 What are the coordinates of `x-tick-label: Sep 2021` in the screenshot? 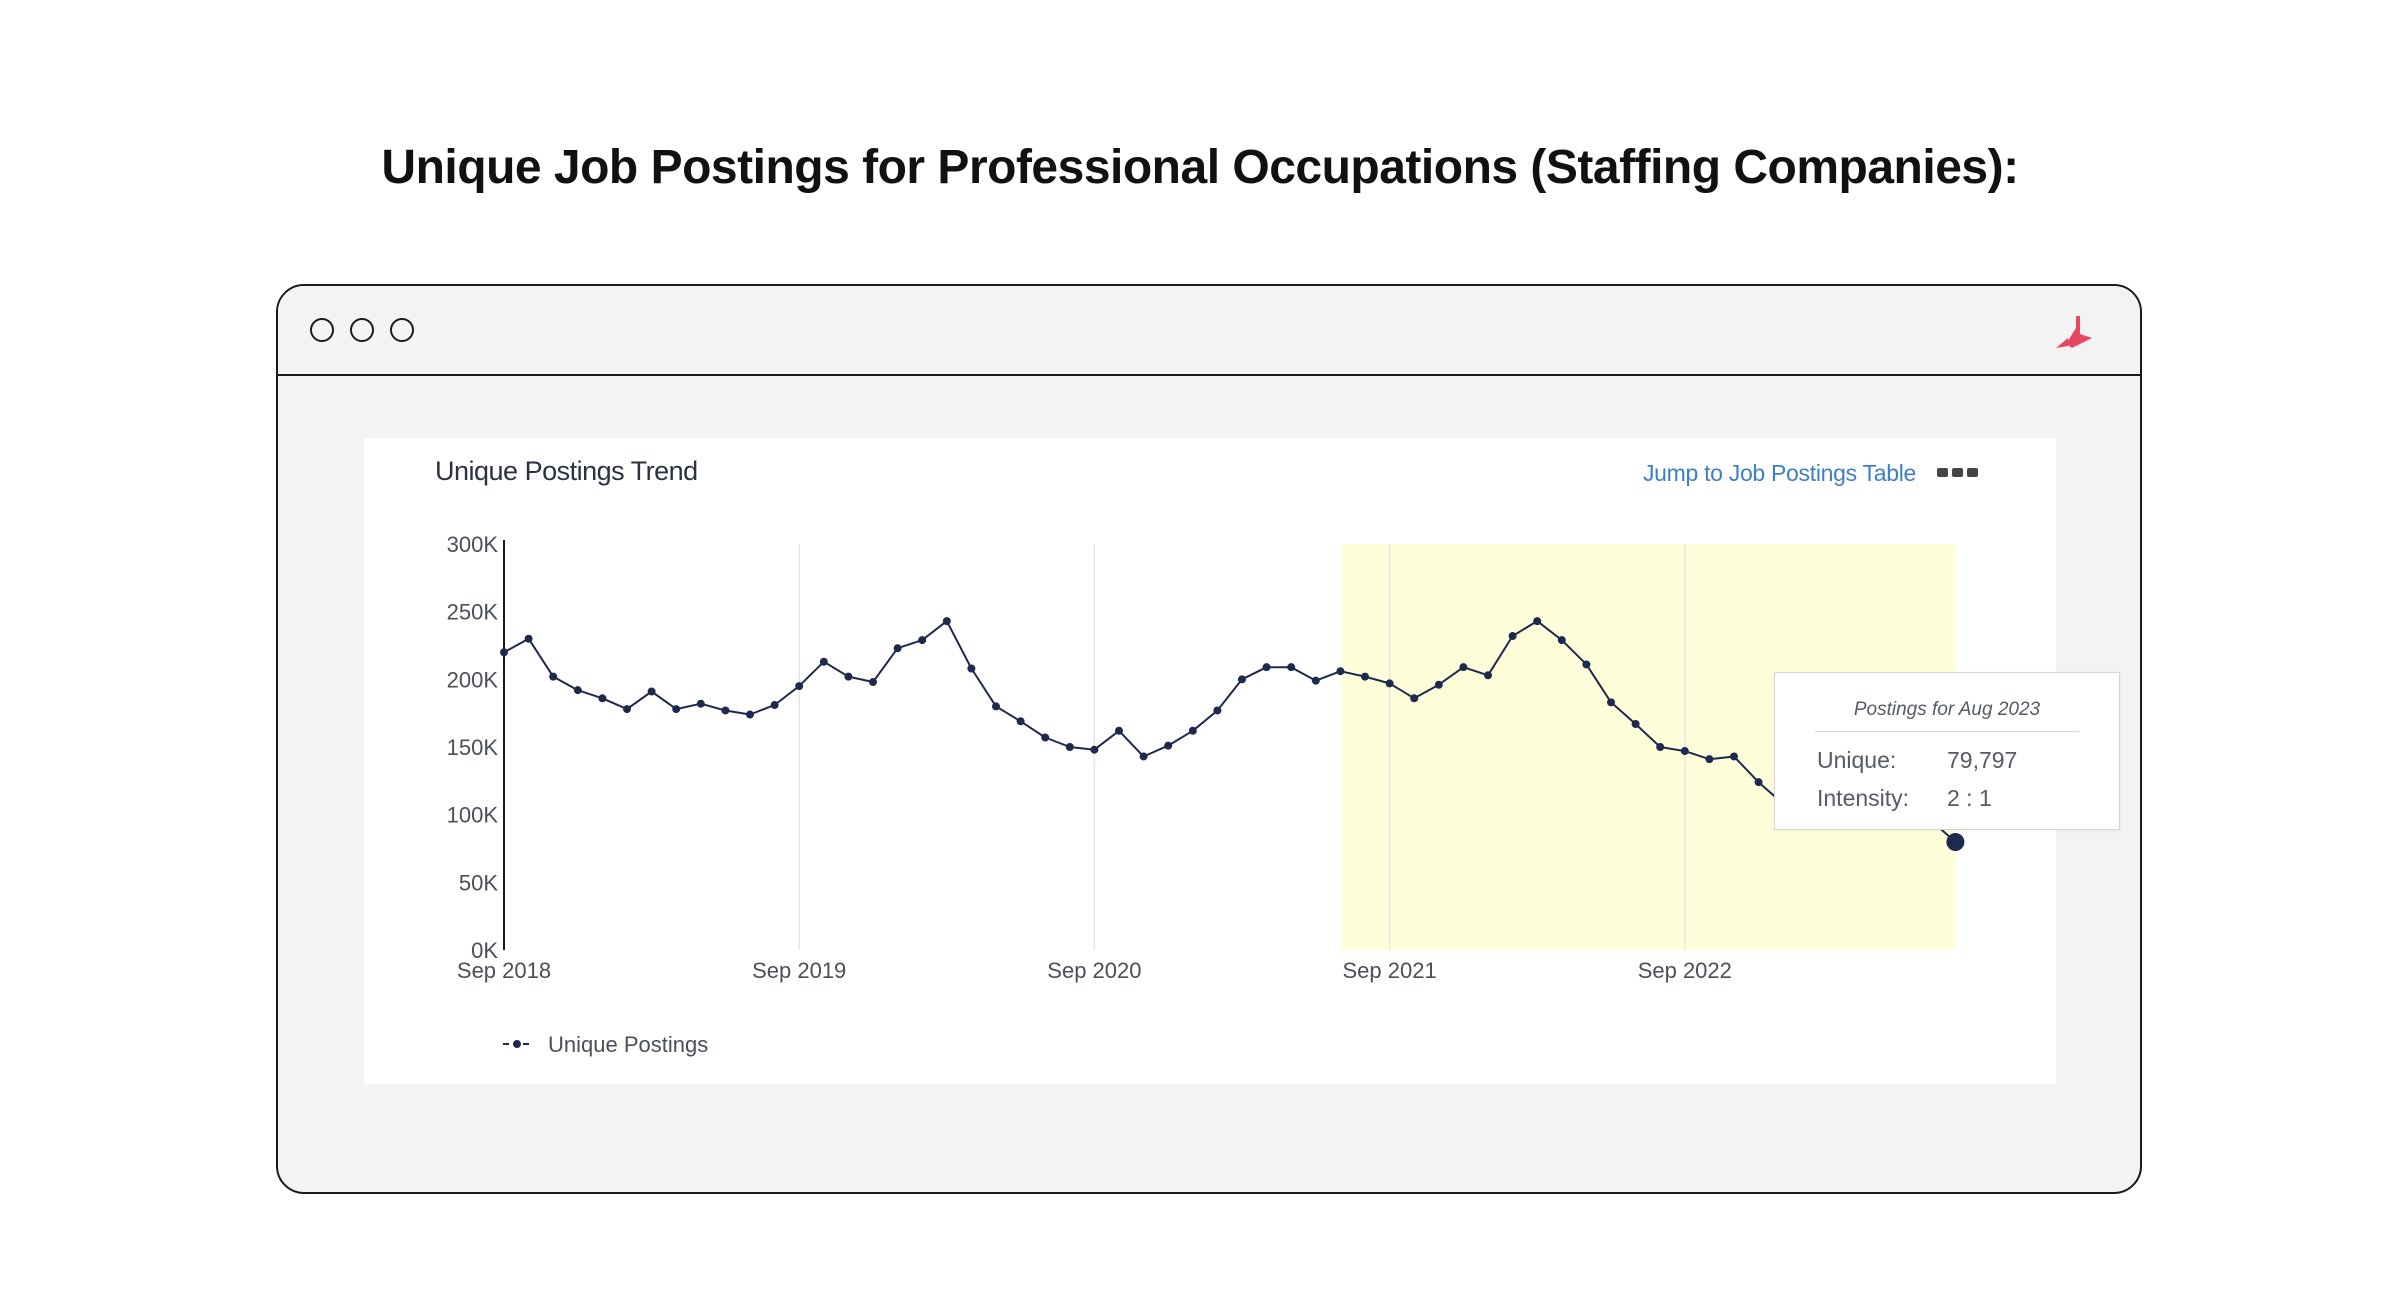 It's located at (1389, 970).